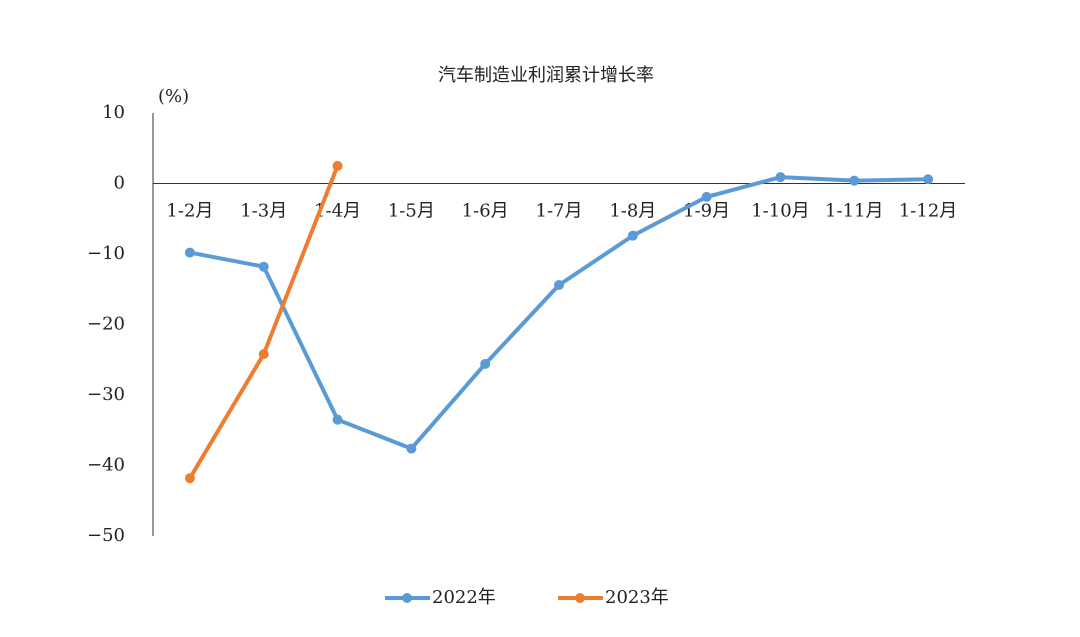 This screenshot has width=1080, height=637. Describe the element at coordinates (106, 535) in the screenshot. I see `y-tick-label: −50` at that location.